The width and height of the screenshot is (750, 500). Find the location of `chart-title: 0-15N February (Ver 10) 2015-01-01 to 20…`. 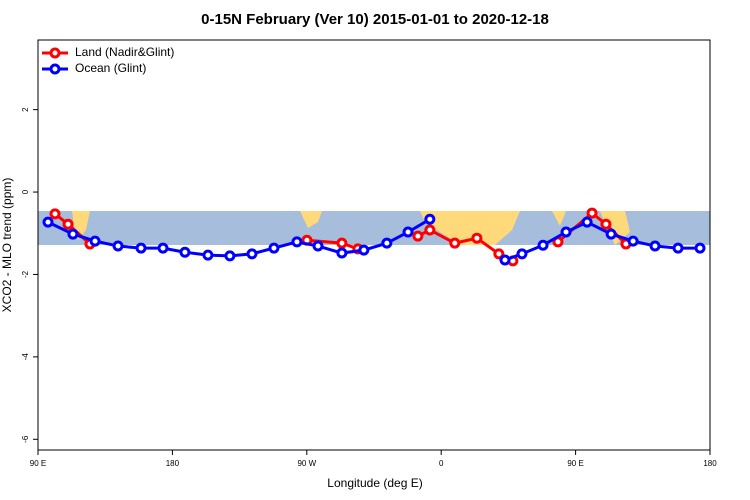

chart-title: 0-15N February (Ver 10) 2015-01-01 to 20… is located at coordinates (375, 19).